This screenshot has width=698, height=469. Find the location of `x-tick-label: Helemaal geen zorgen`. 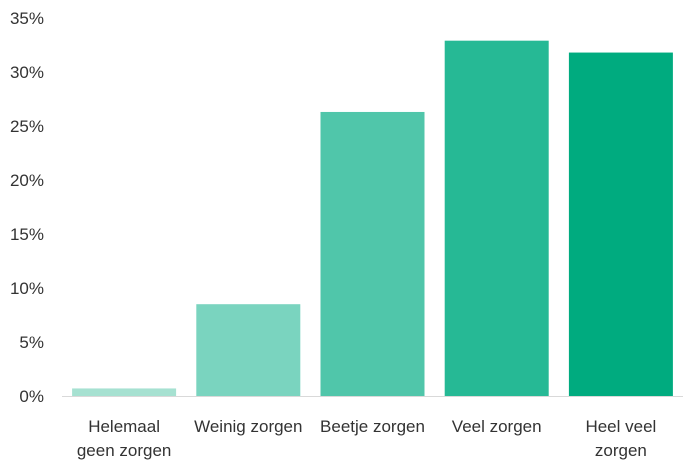

x-tick-label: Helemaal geen zorgen is located at coordinates (124, 438).